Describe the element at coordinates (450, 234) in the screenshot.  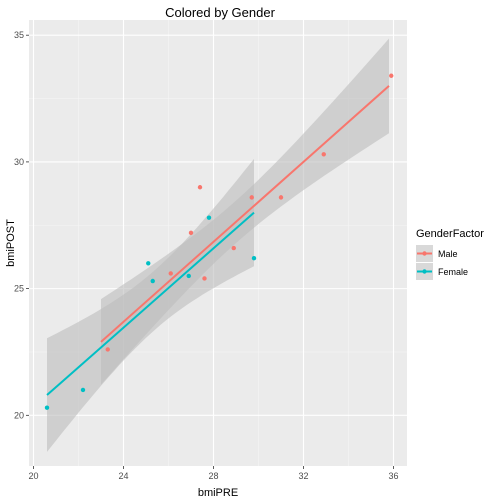
I see `legend-title: GenderFactor` at that location.